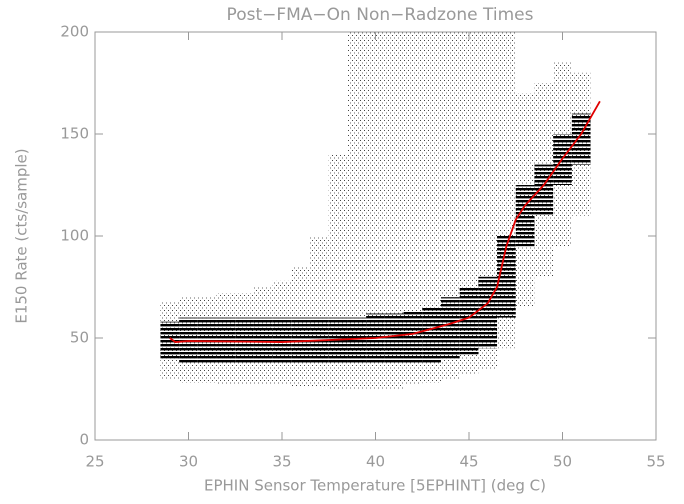 This screenshot has width=684, height=504. What do you see at coordinates (375, 462) in the screenshot?
I see `x-tick-label: 40` at bounding box center [375, 462].